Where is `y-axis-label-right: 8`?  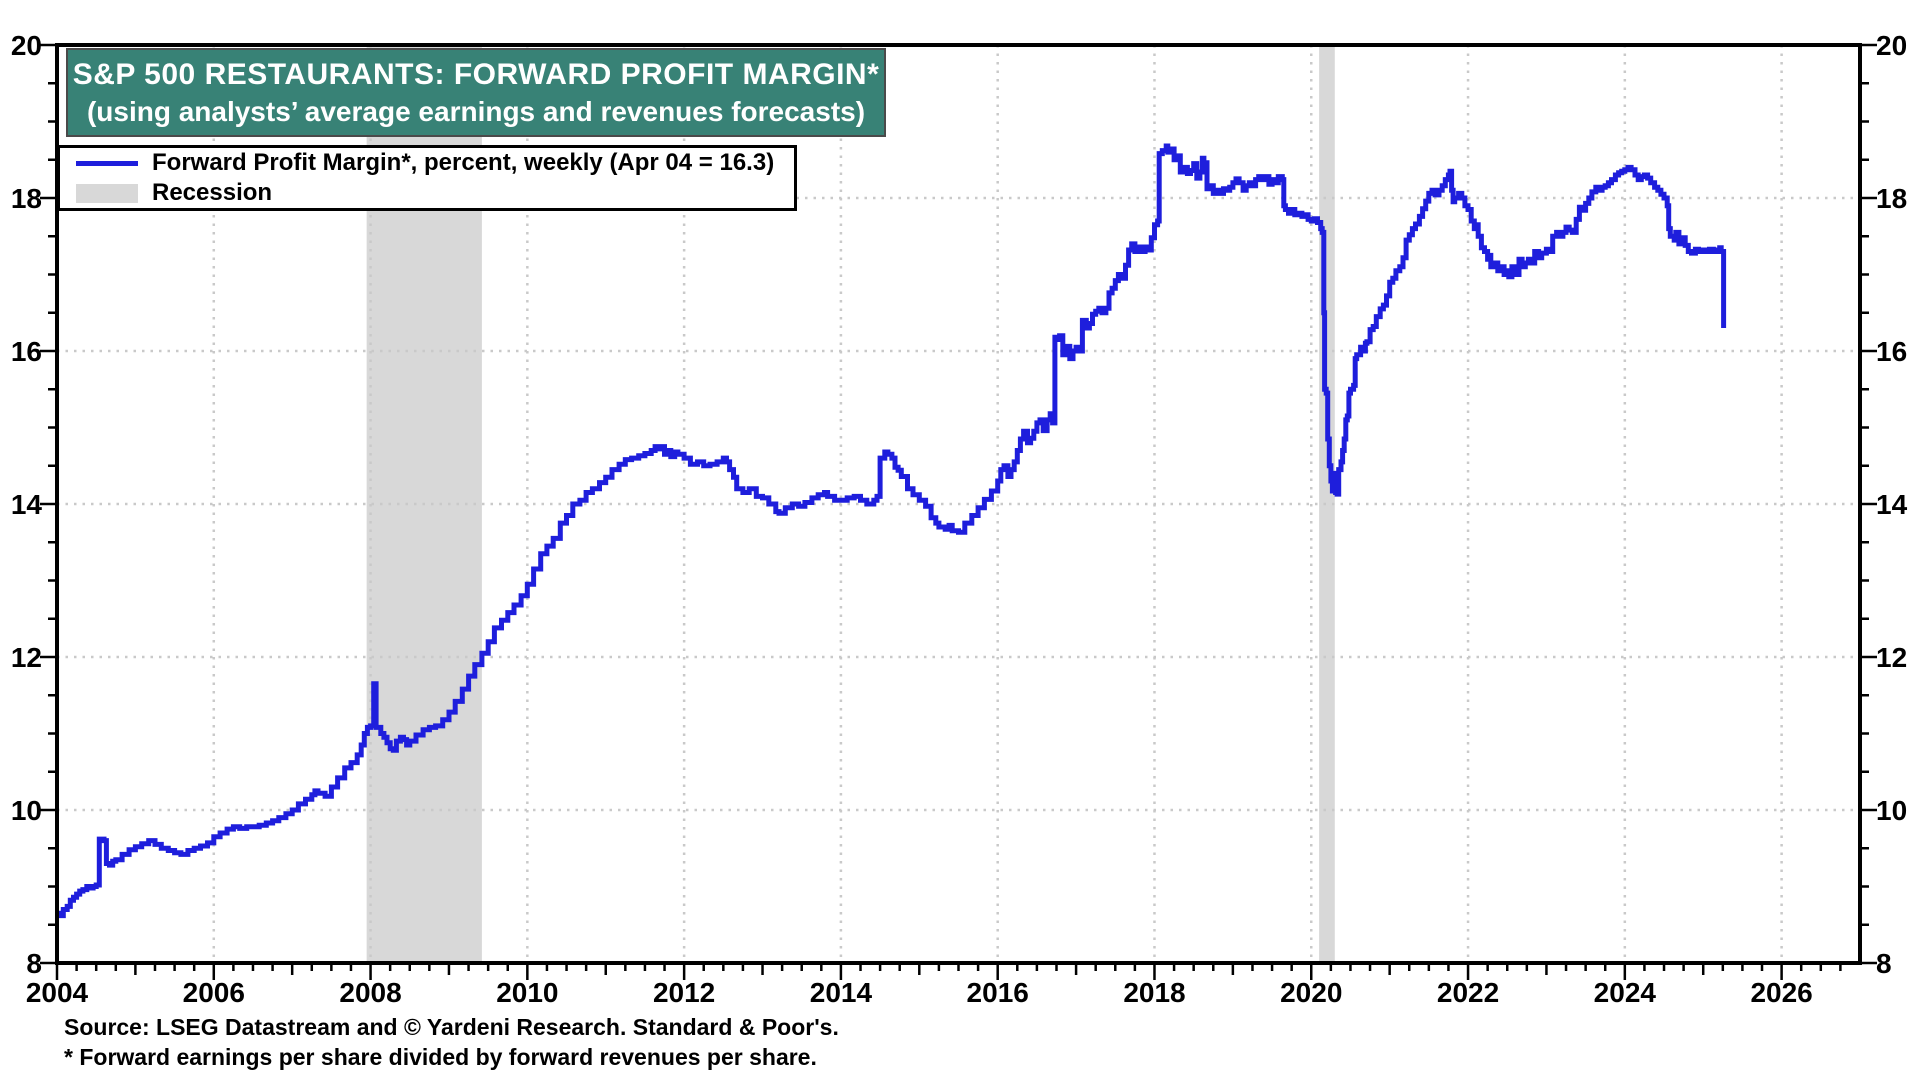
y-axis-label-right: 8 is located at coordinates (1884, 963).